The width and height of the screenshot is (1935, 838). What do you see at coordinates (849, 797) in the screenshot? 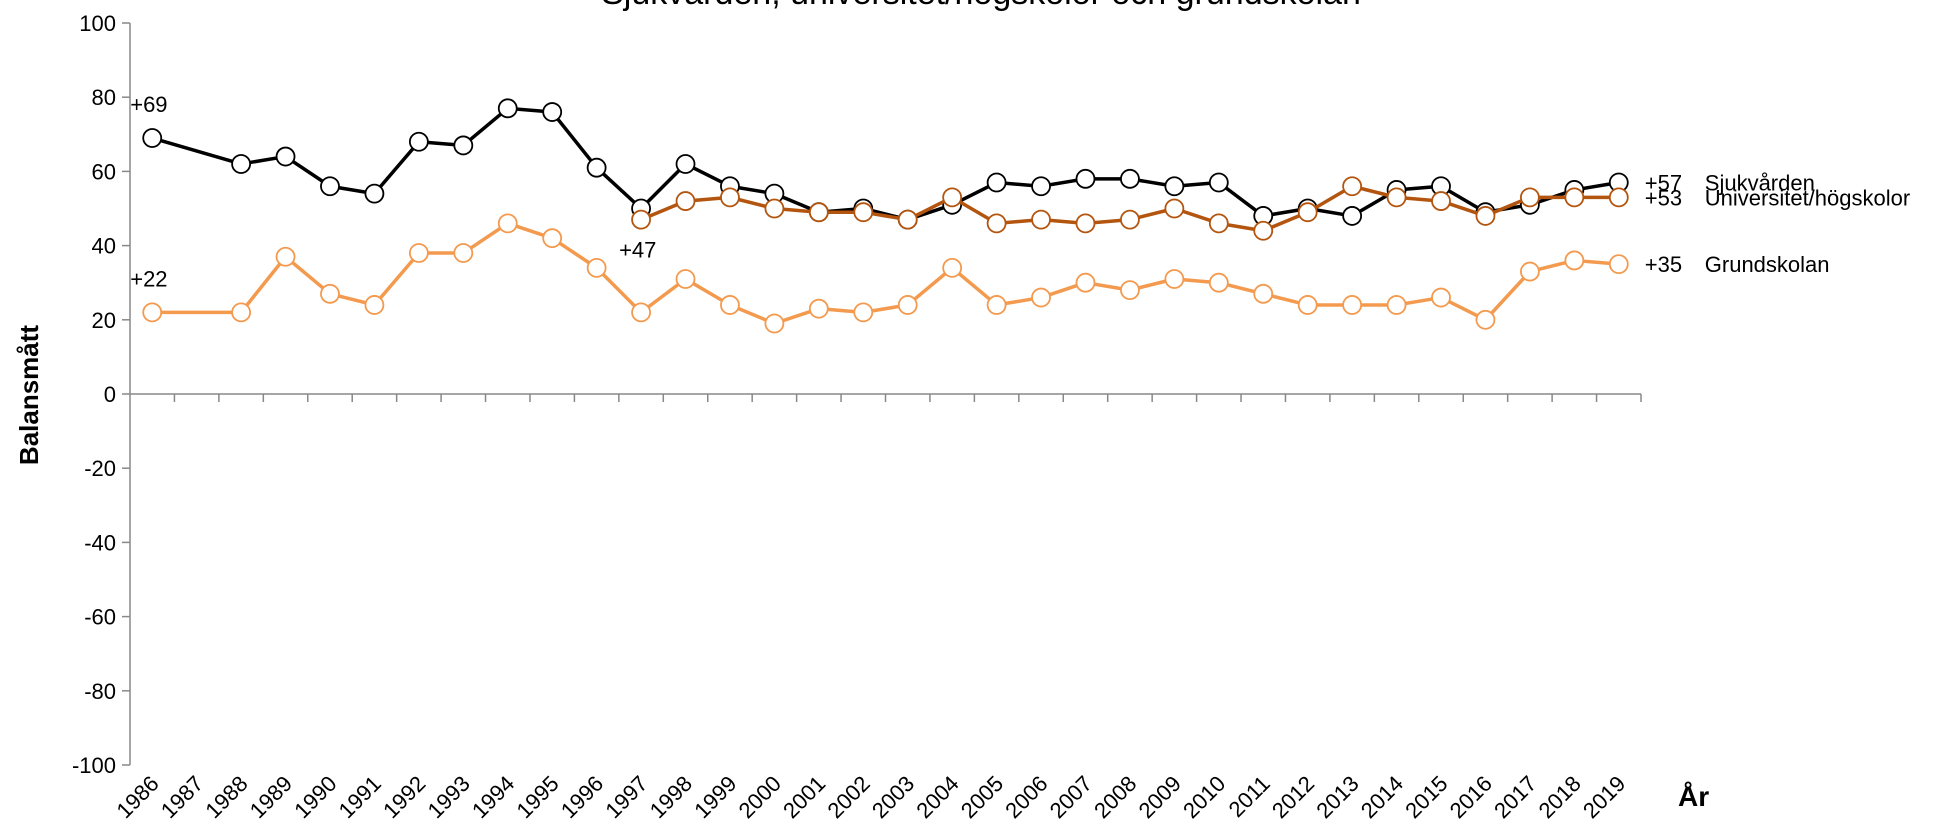
I see `x-tick-label: 2002` at bounding box center [849, 797].